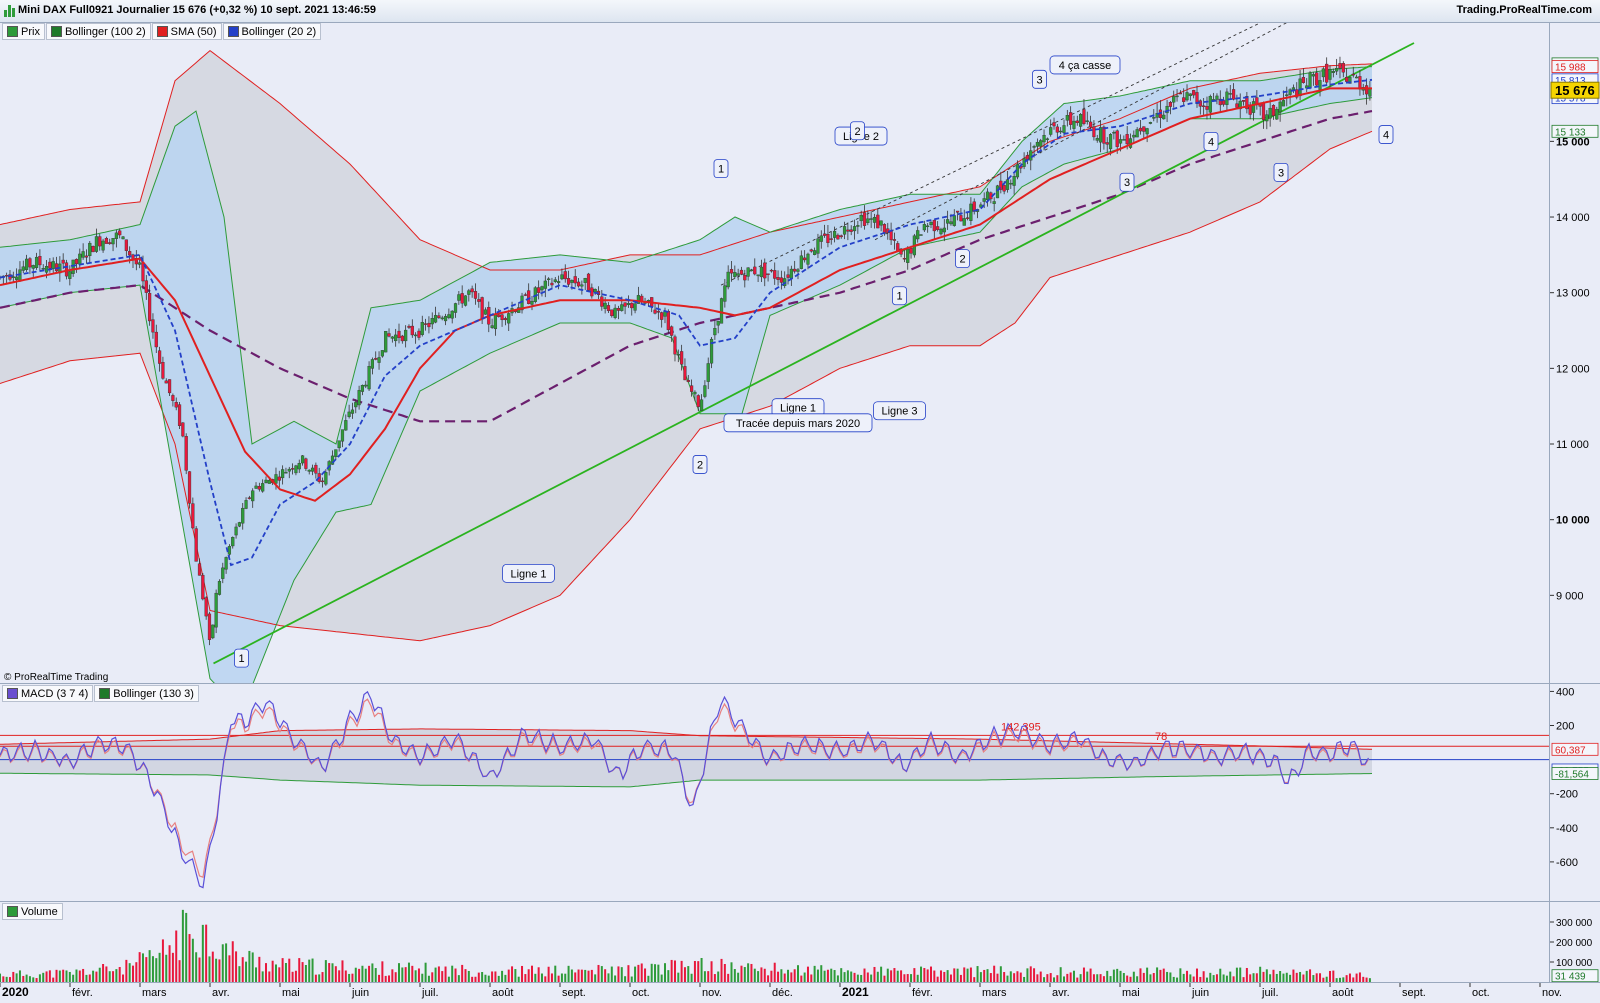 Image resolution: width=1600 pixels, height=1003 pixels. I want to click on legend-item: Bollinger (130 3), so click(146, 693).